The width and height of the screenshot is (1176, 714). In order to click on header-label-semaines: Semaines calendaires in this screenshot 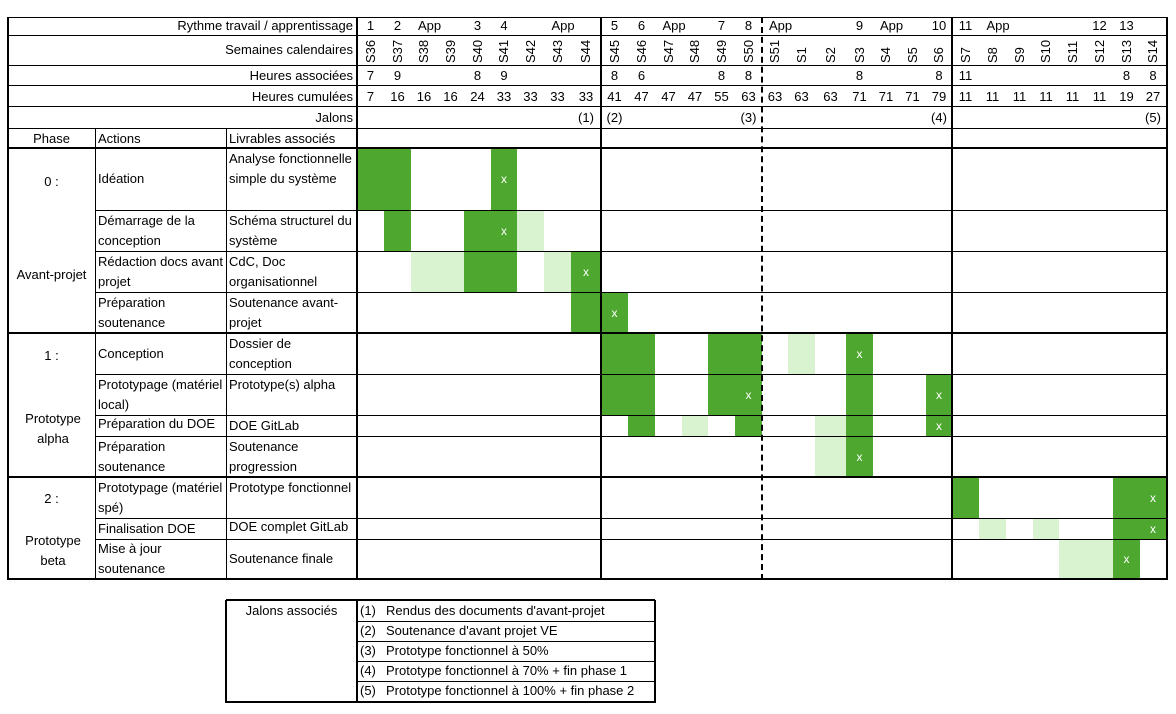, I will do `click(289, 49)`.